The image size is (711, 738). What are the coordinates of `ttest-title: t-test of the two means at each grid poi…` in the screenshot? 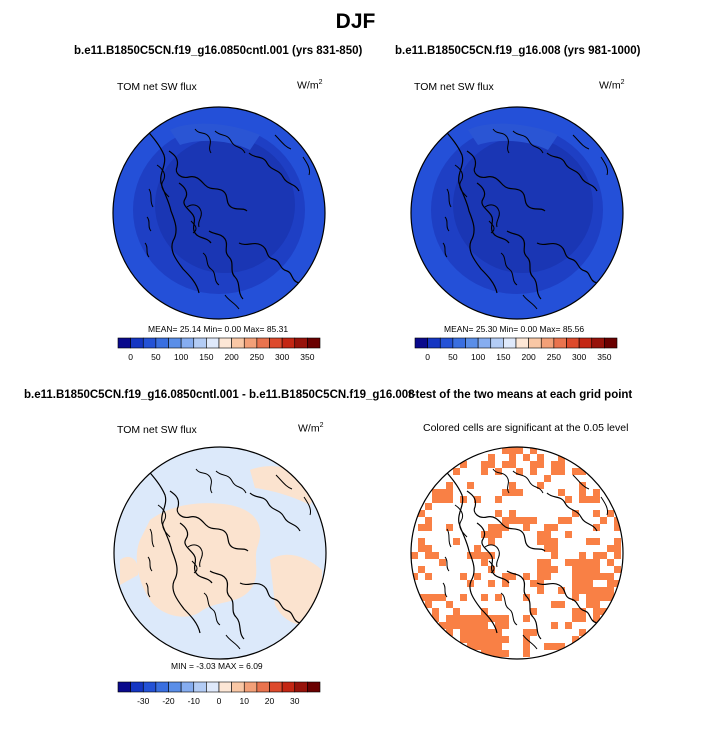 It's located at (520, 395).